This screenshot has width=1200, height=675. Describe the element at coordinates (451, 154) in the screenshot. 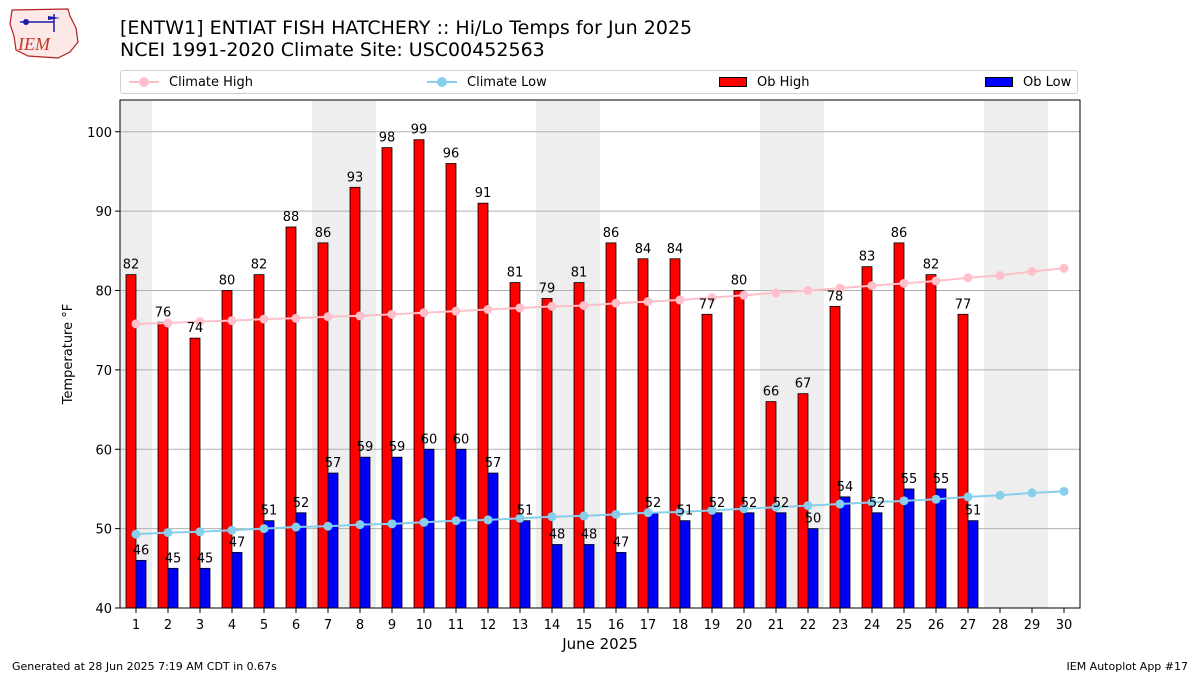

I see `ob-high-label: 96` at that location.